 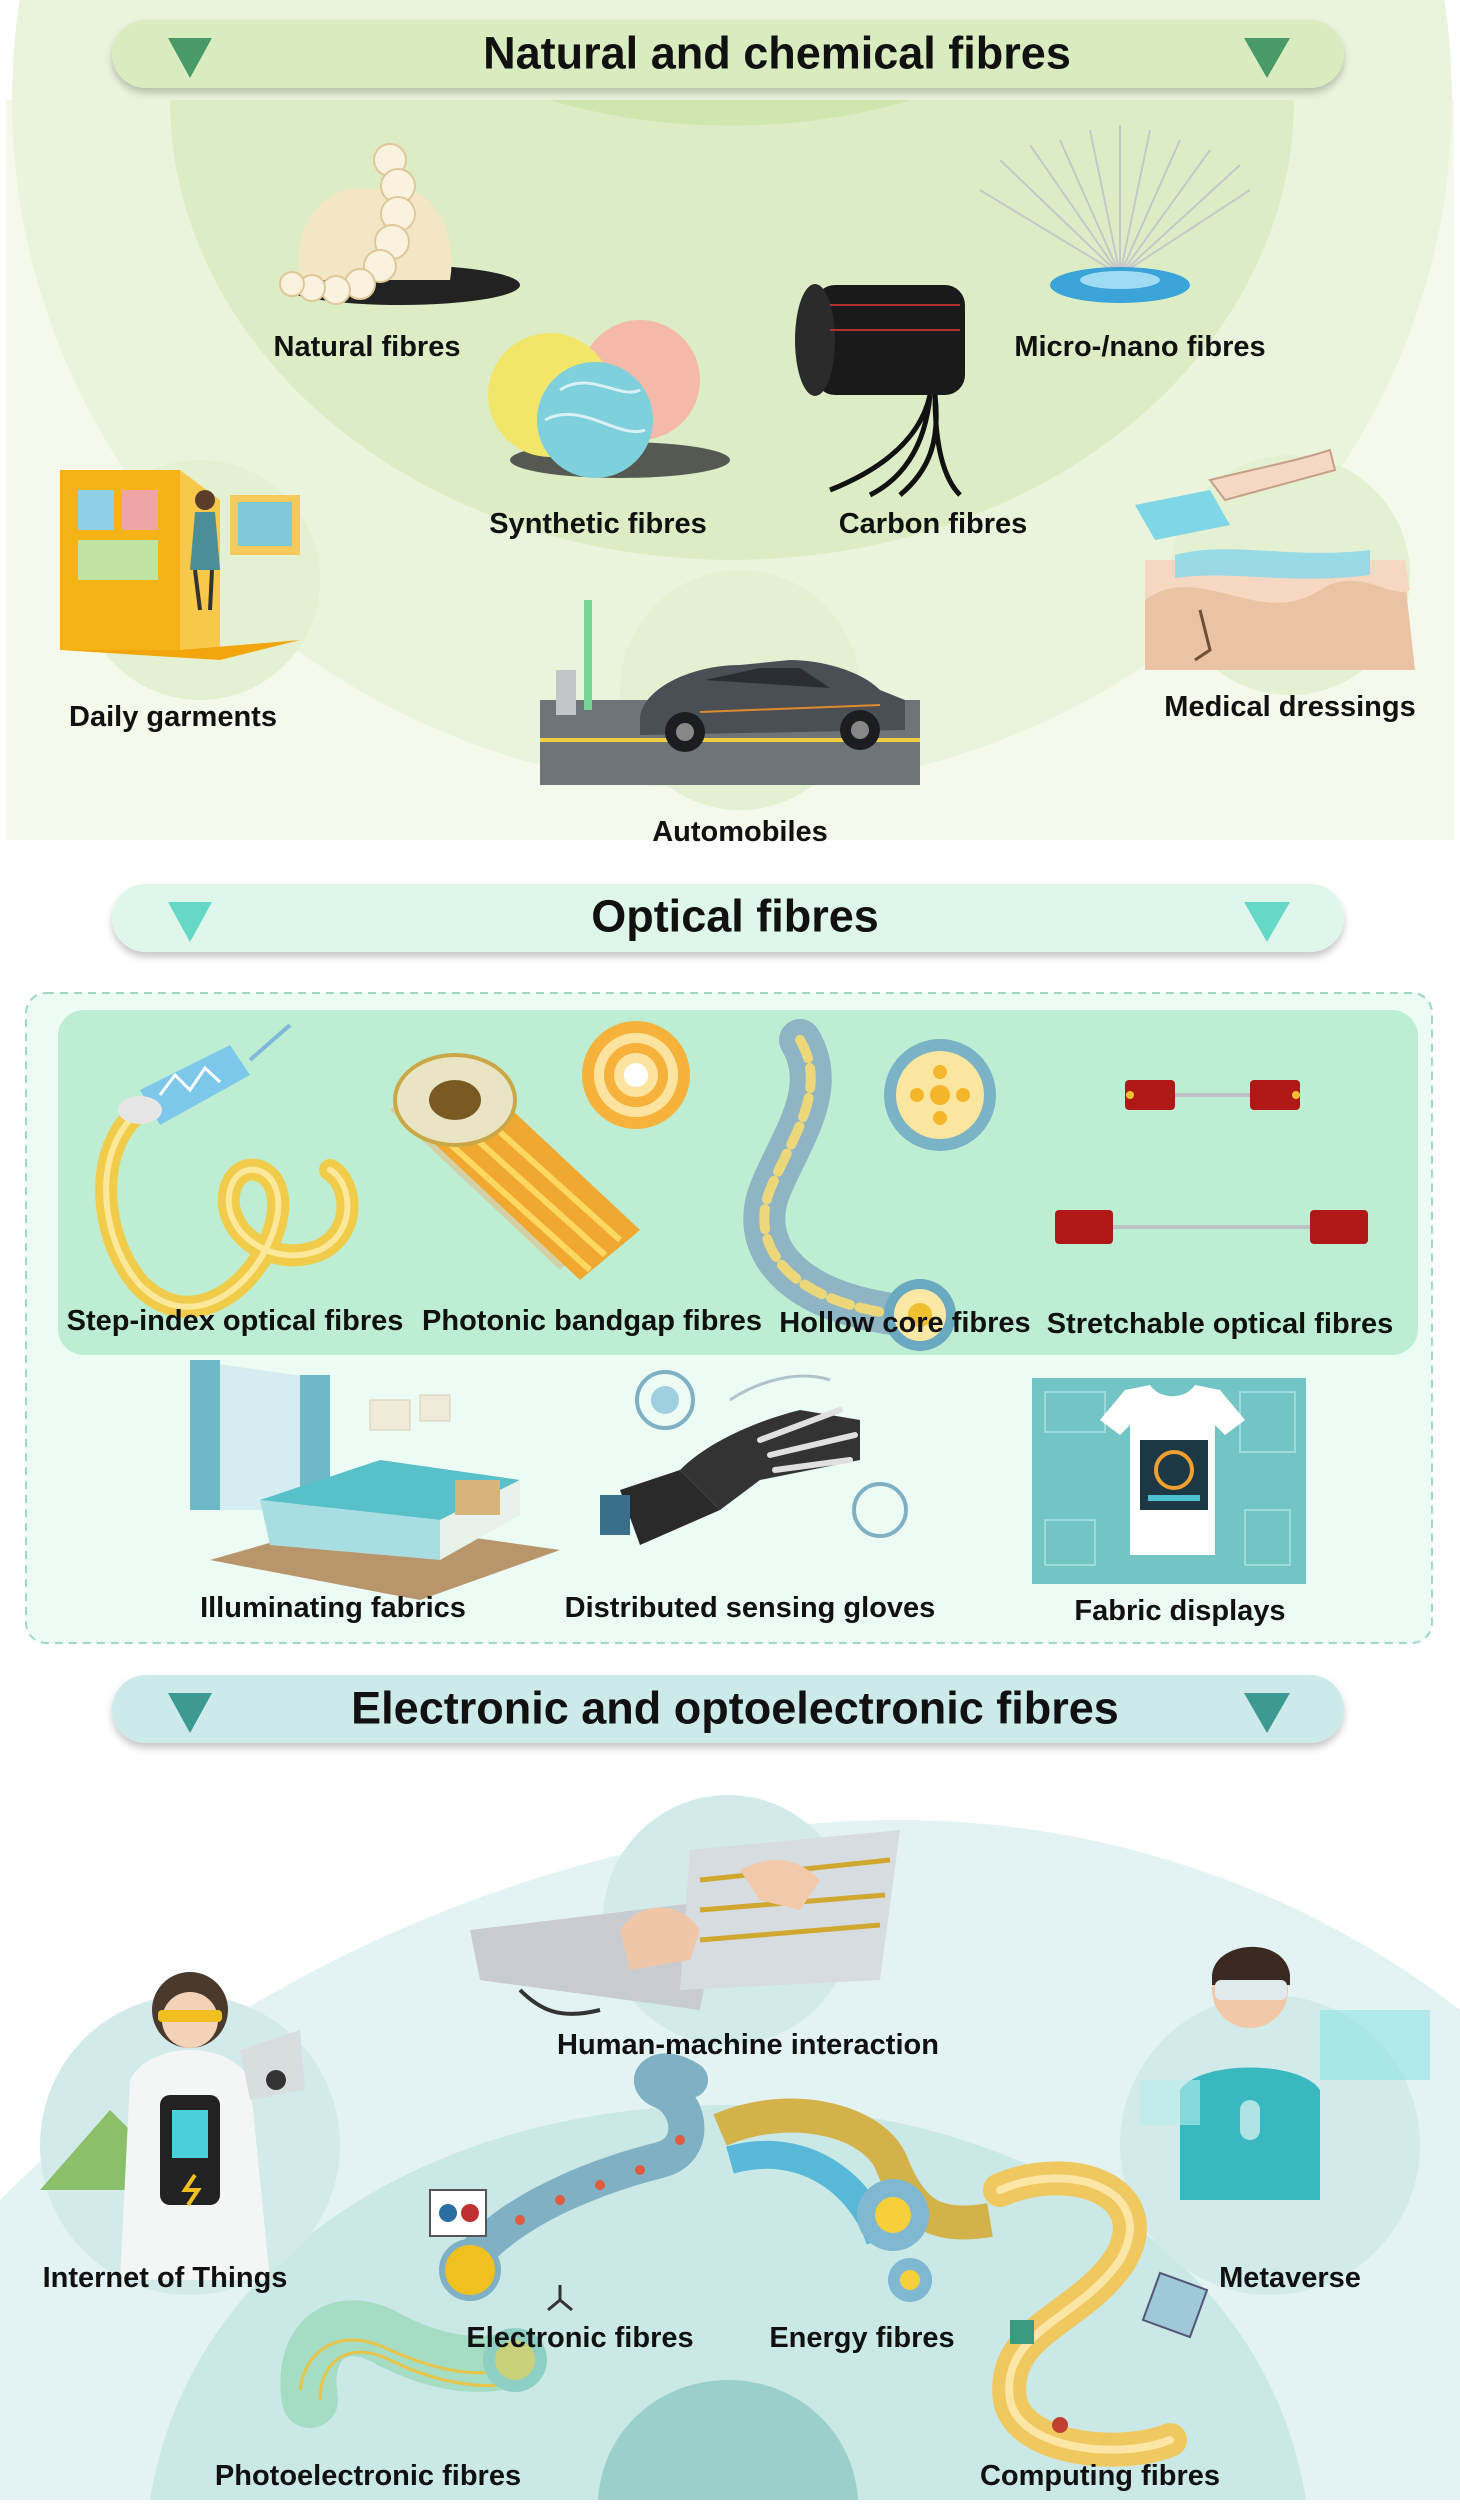 What do you see at coordinates (880, 391) in the screenshot?
I see `carbon-fibres-illustration` at bounding box center [880, 391].